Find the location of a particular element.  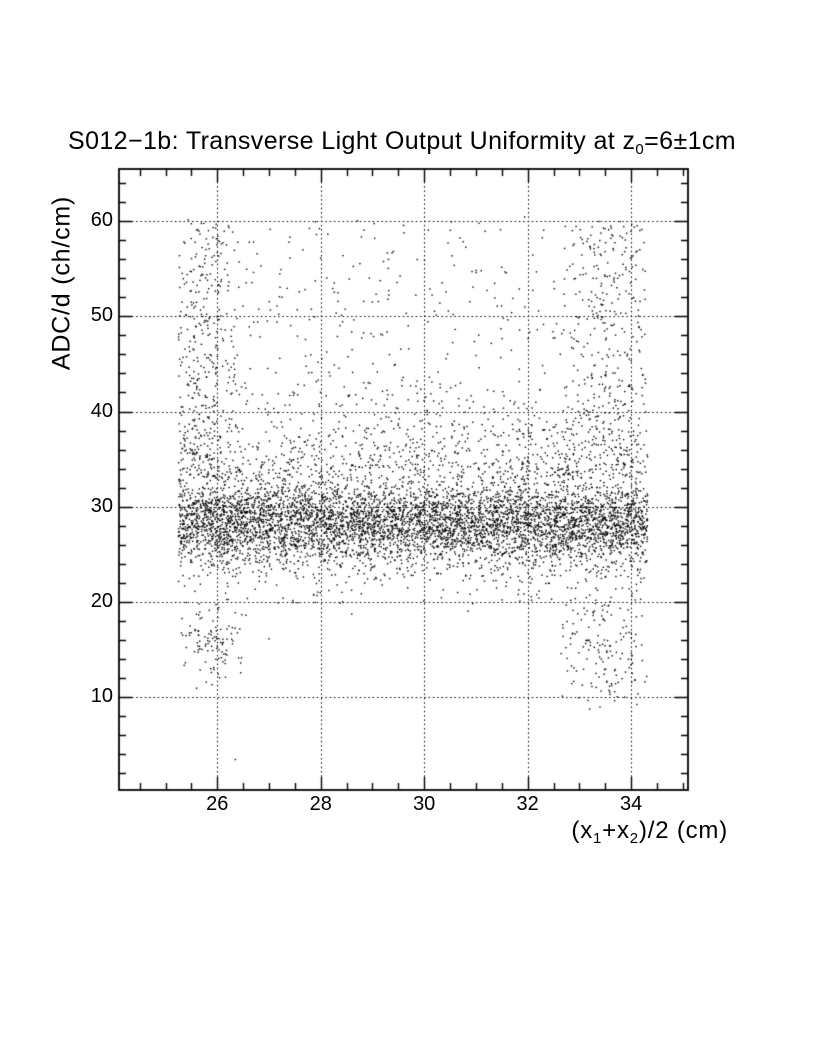

y-tick-label-50: 50 is located at coordinates (101, 315).